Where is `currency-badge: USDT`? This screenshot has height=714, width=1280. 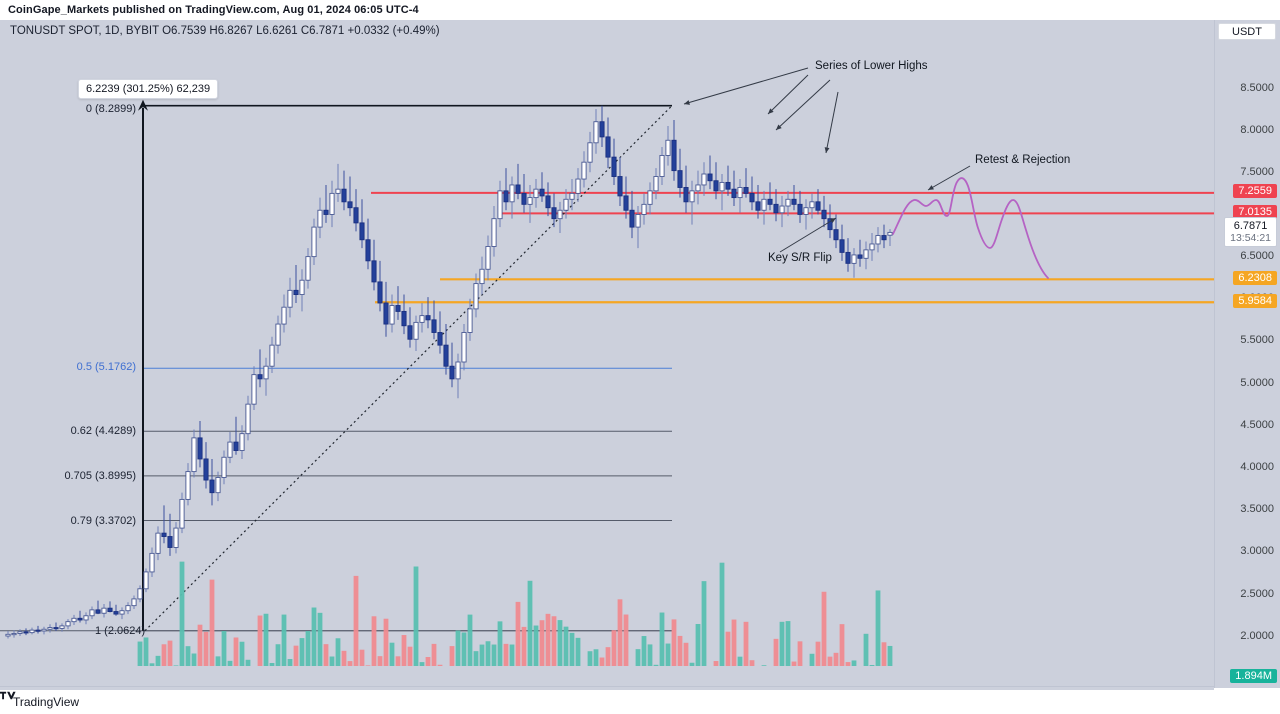 currency-badge: USDT is located at coordinates (1247, 31).